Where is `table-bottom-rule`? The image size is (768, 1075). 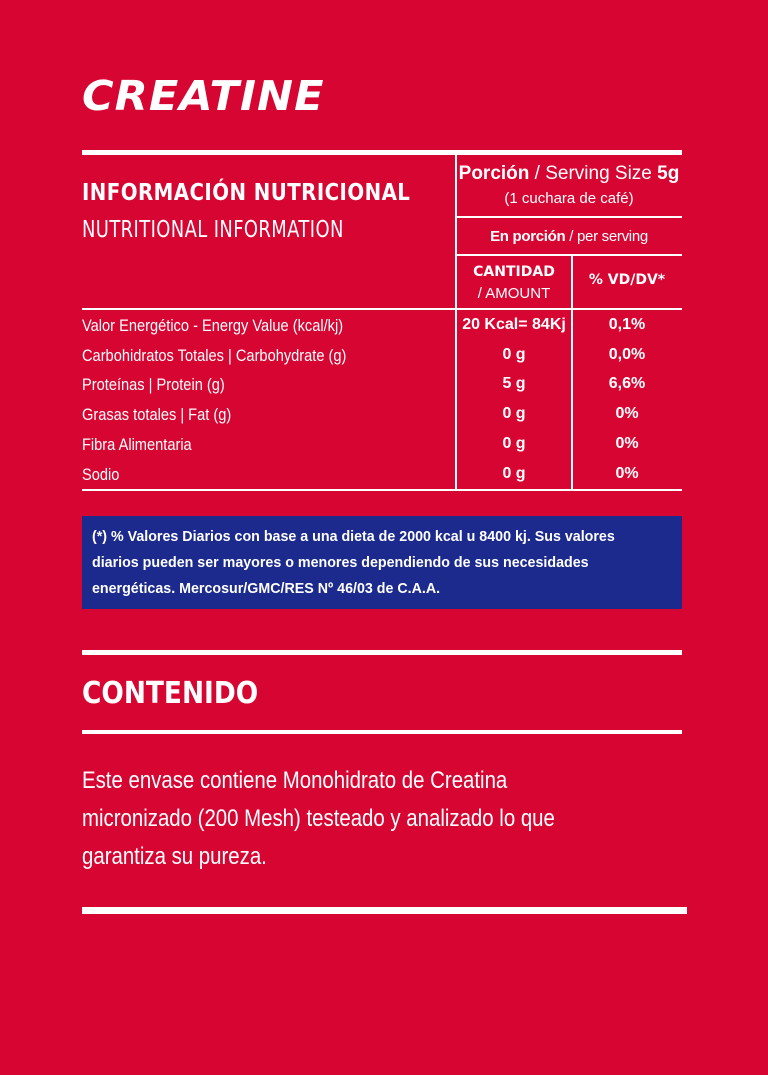 table-bottom-rule is located at coordinates (382, 490).